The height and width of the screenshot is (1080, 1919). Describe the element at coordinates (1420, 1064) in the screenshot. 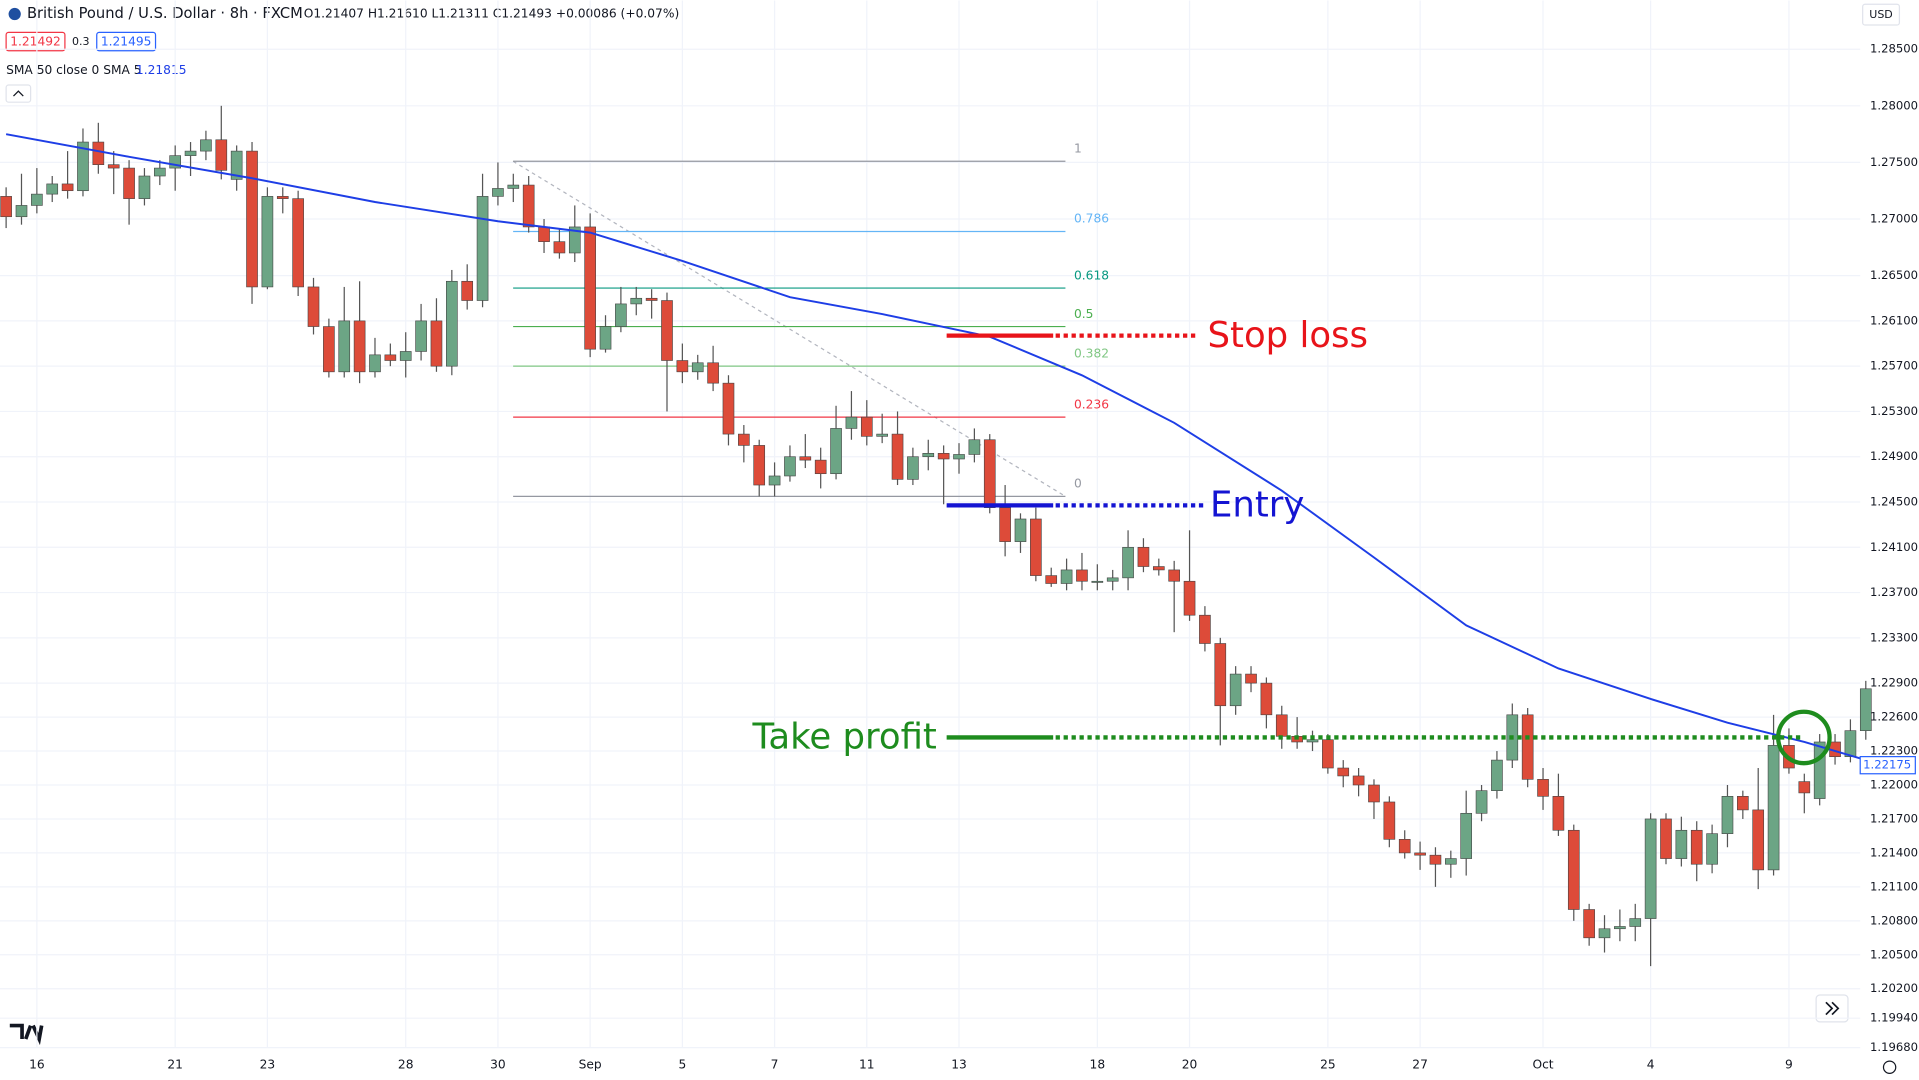

I see `x-tick-label: 27` at that location.